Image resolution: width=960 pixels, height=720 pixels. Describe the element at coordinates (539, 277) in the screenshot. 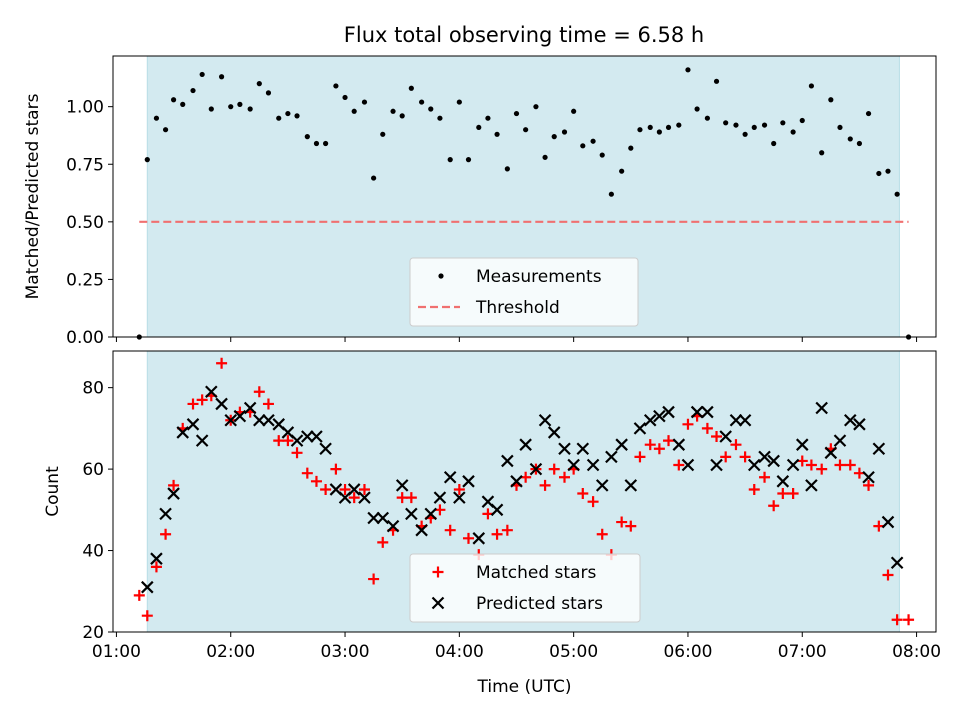

I see `legend-label-measurements: Measurements` at that location.